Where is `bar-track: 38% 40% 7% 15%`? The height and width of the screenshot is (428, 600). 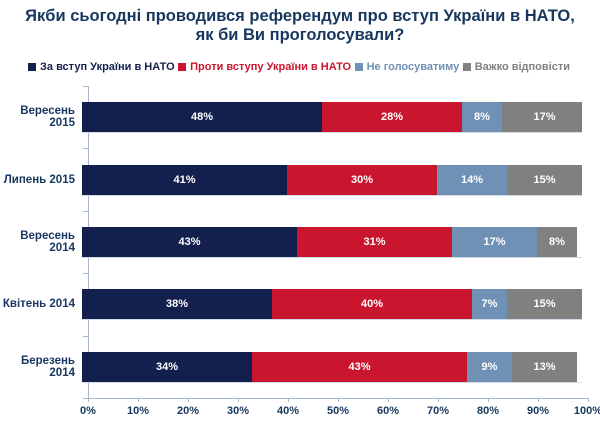
bar-track: 38% 40% 7% 15% is located at coordinates (332, 304).